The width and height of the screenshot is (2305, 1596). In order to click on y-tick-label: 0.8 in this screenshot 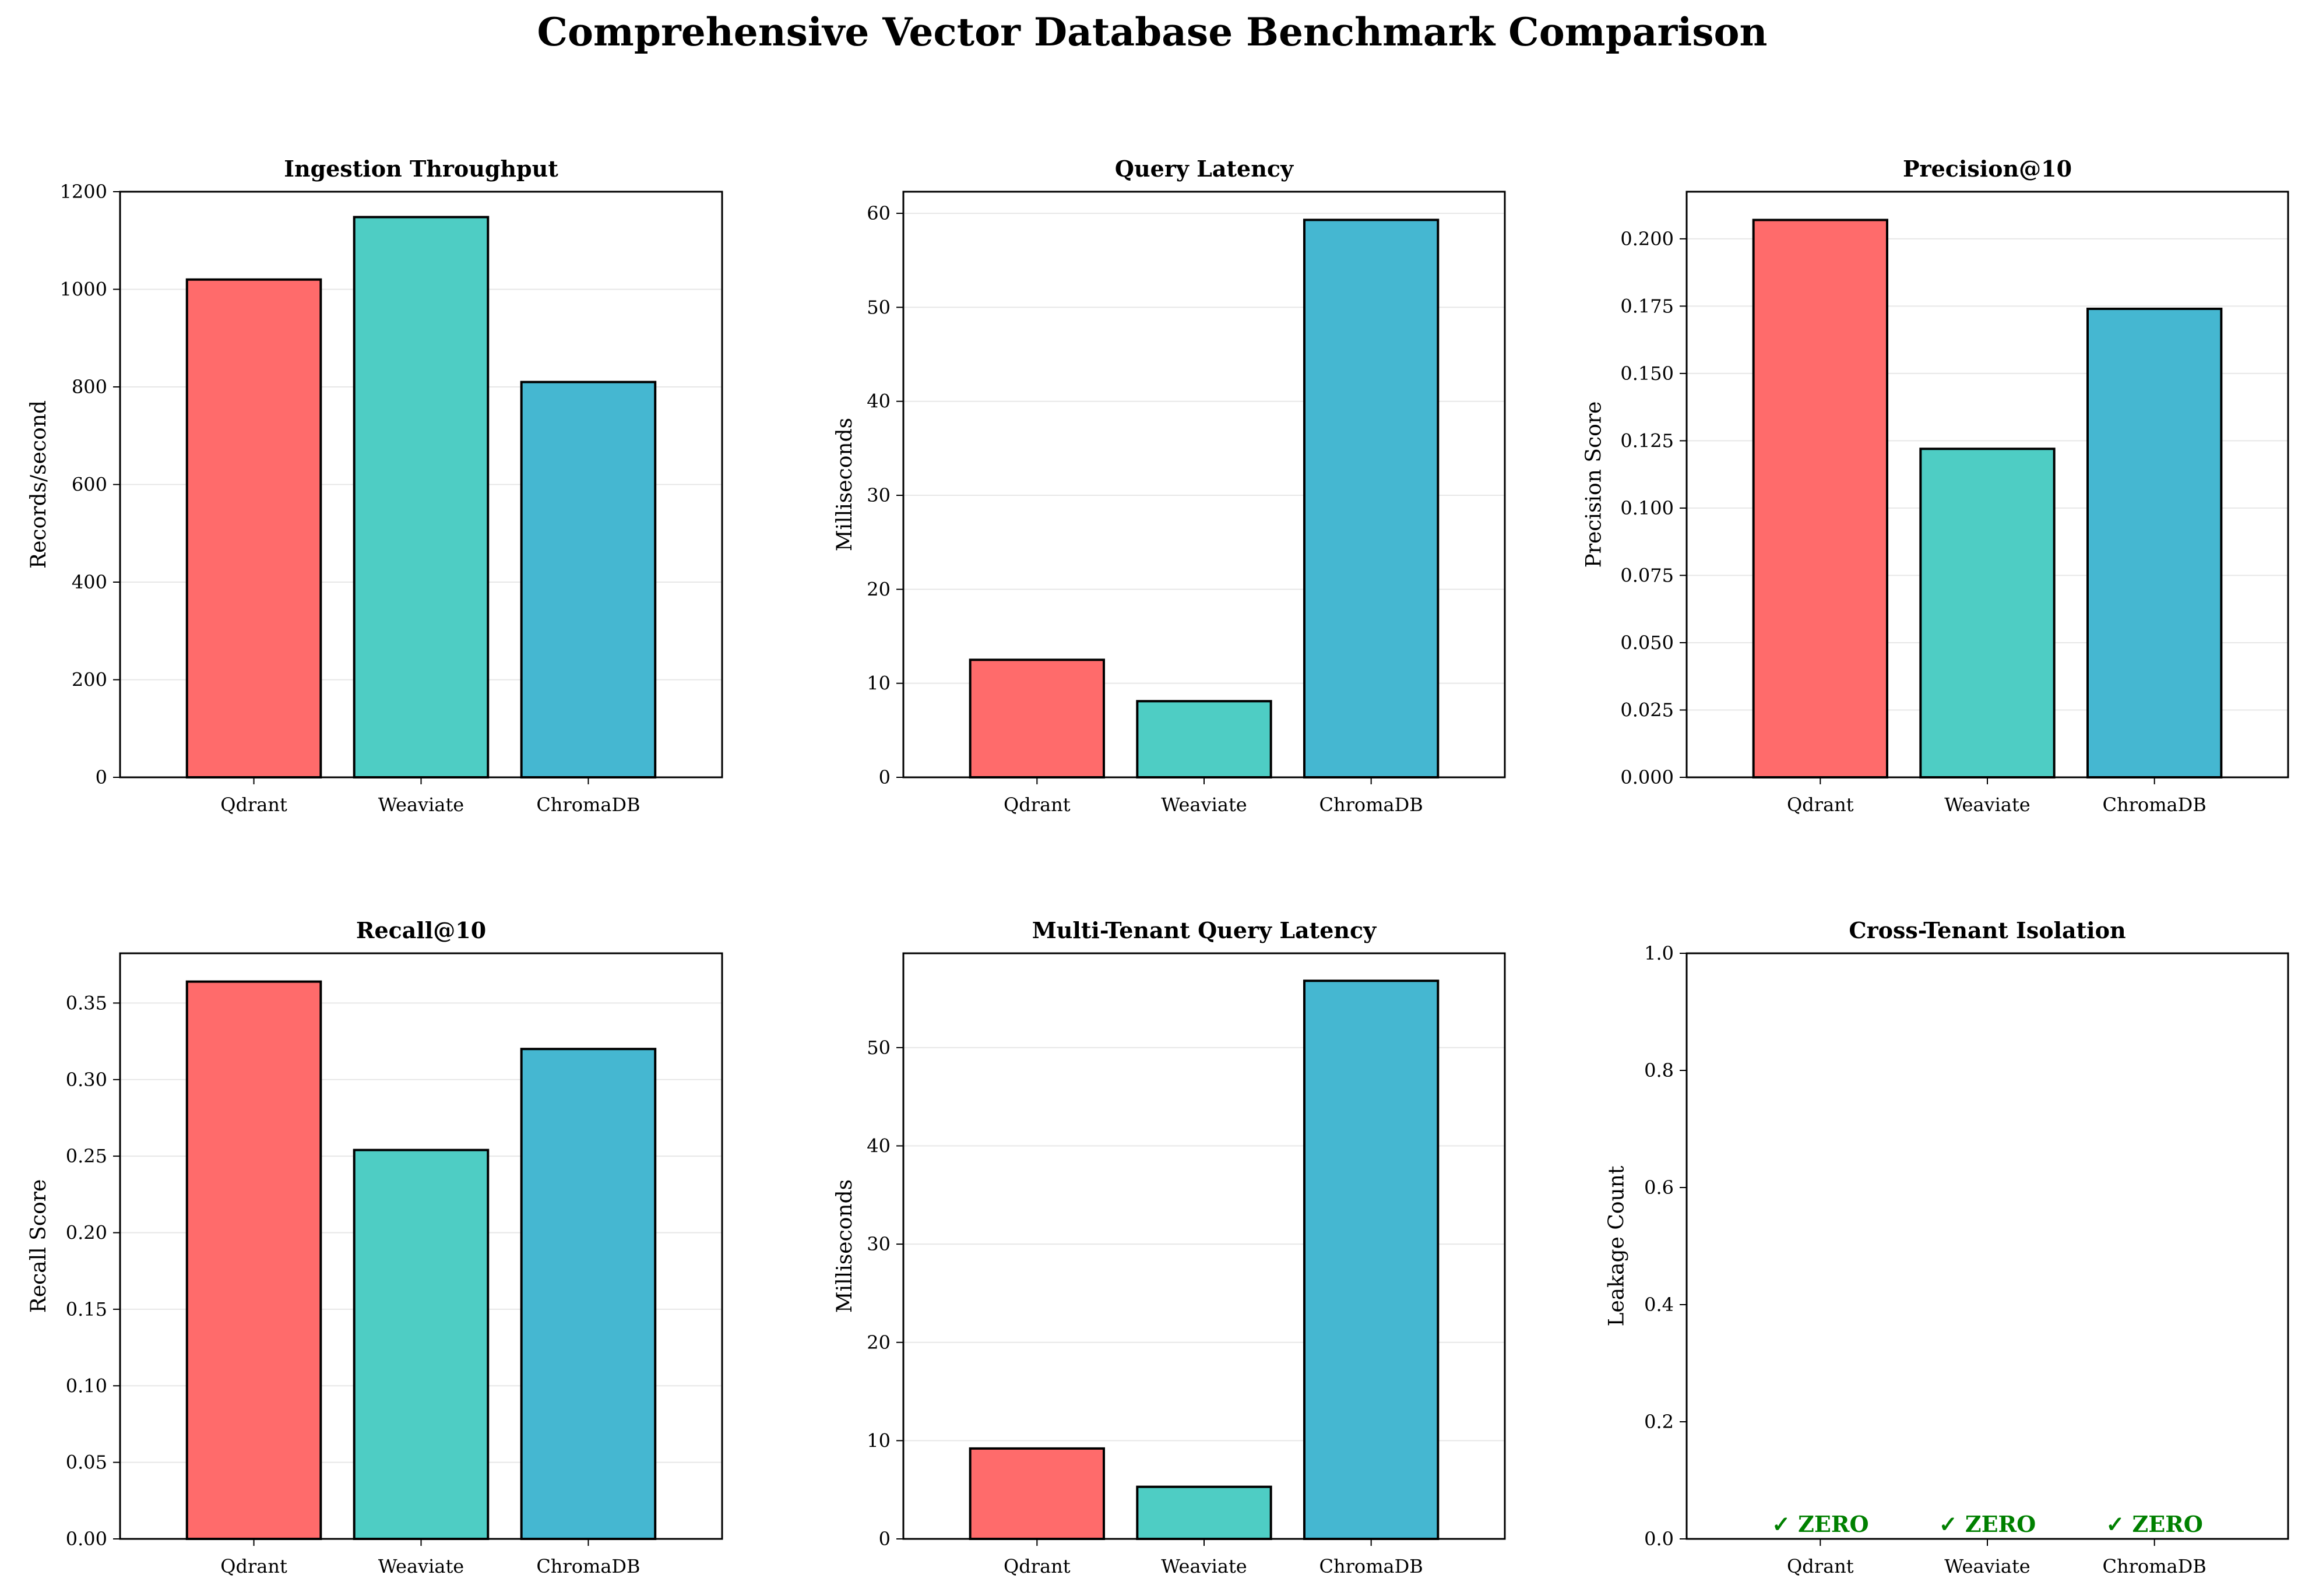, I will do `click(1659, 1070)`.